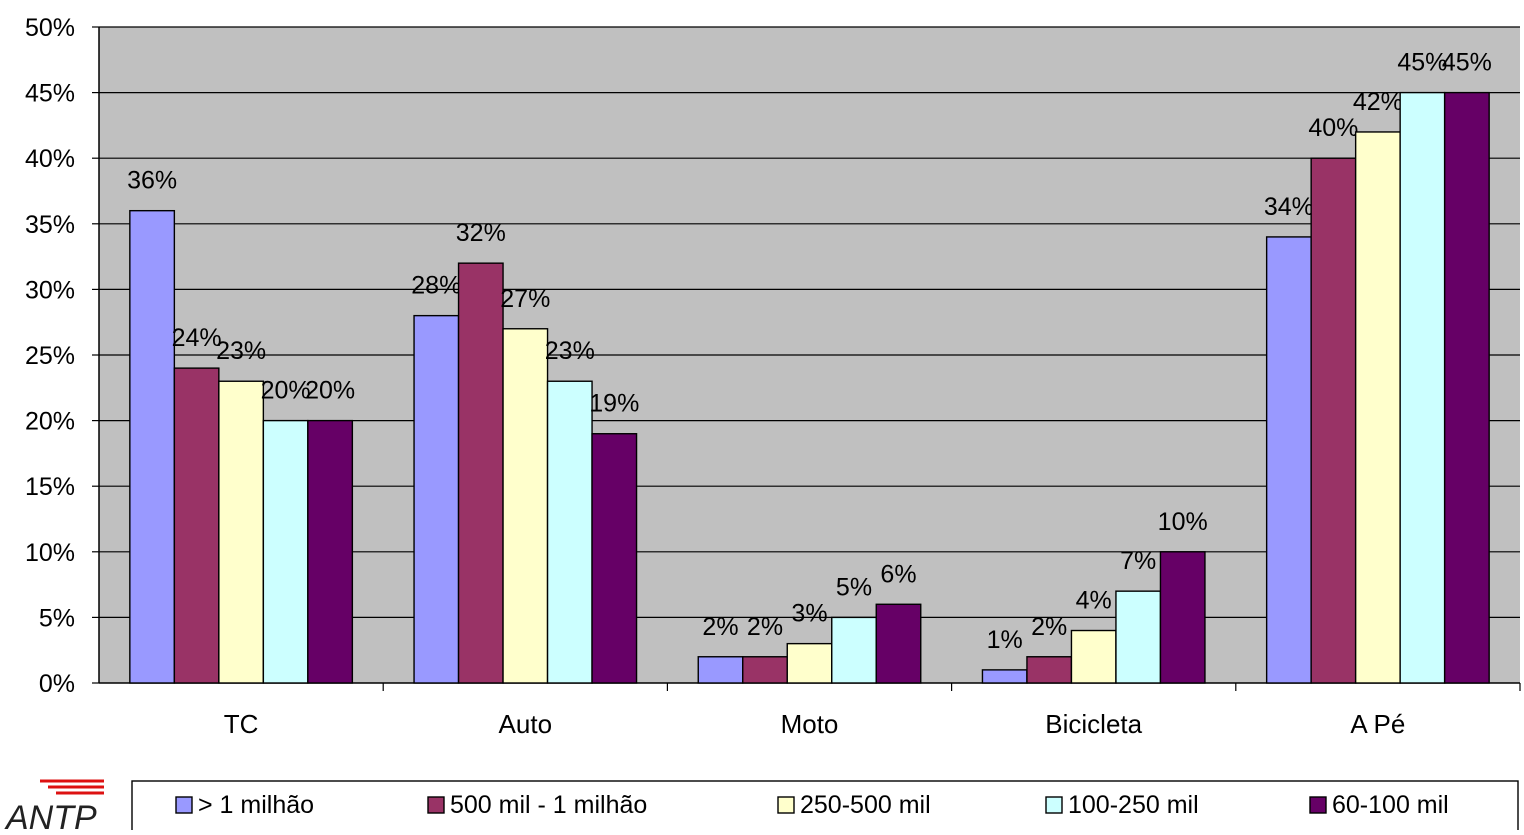 This screenshot has width=1524, height=835. I want to click on data-label: 6%, so click(898, 574).